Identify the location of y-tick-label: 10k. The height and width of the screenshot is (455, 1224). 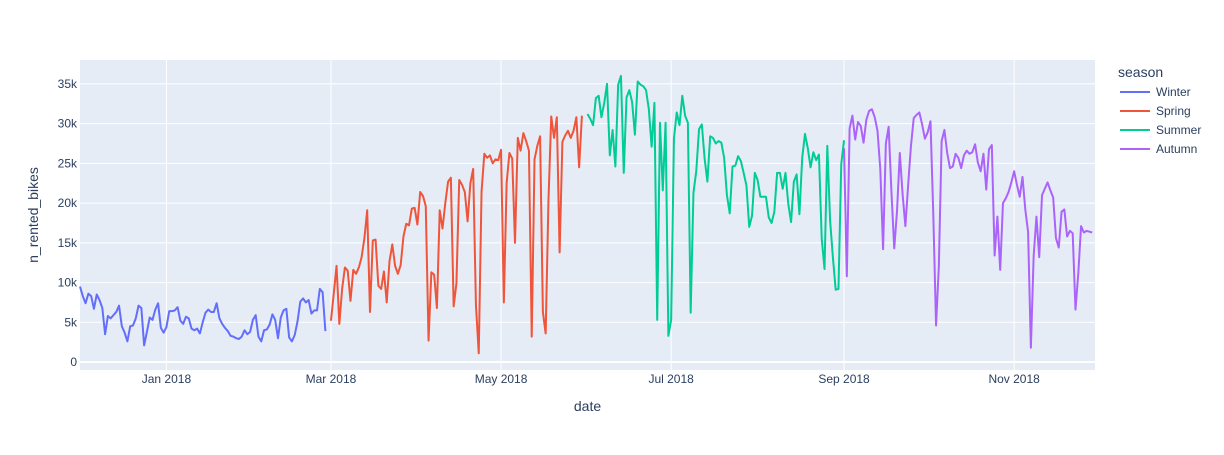
(68, 283).